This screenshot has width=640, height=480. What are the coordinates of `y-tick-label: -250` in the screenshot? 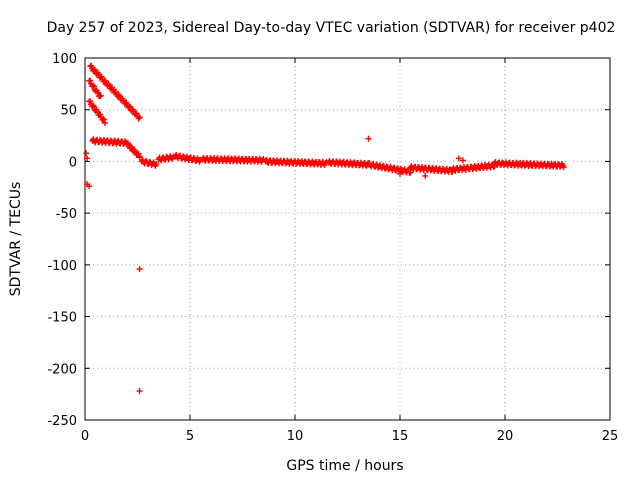 It's located at (62, 421).